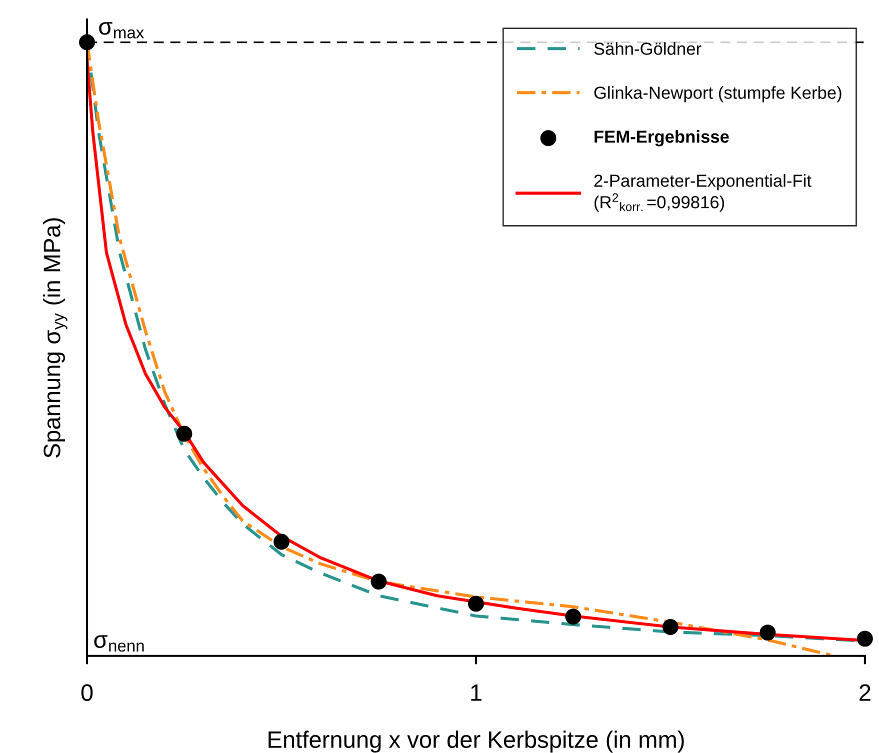  Describe the element at coordinates (476, 692) in the screenshot. I see `x-tick-label: 1` at that location.